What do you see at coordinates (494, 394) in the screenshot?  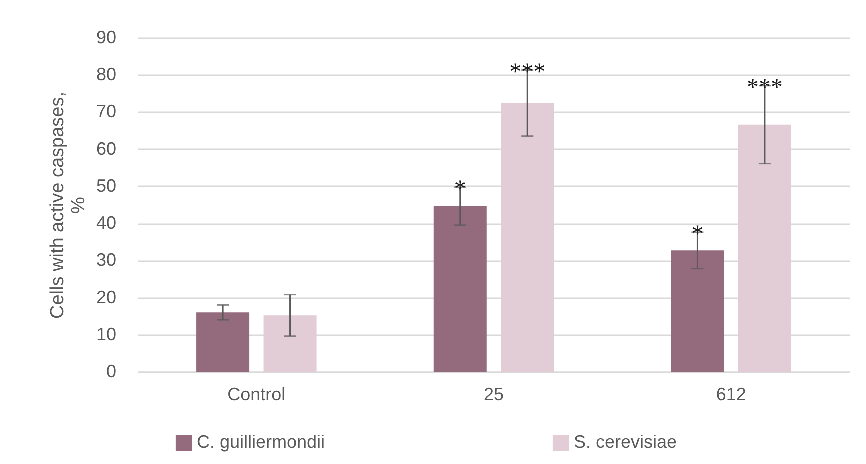 I see `x-tick-label: 25` at bounding box center [494, 394].